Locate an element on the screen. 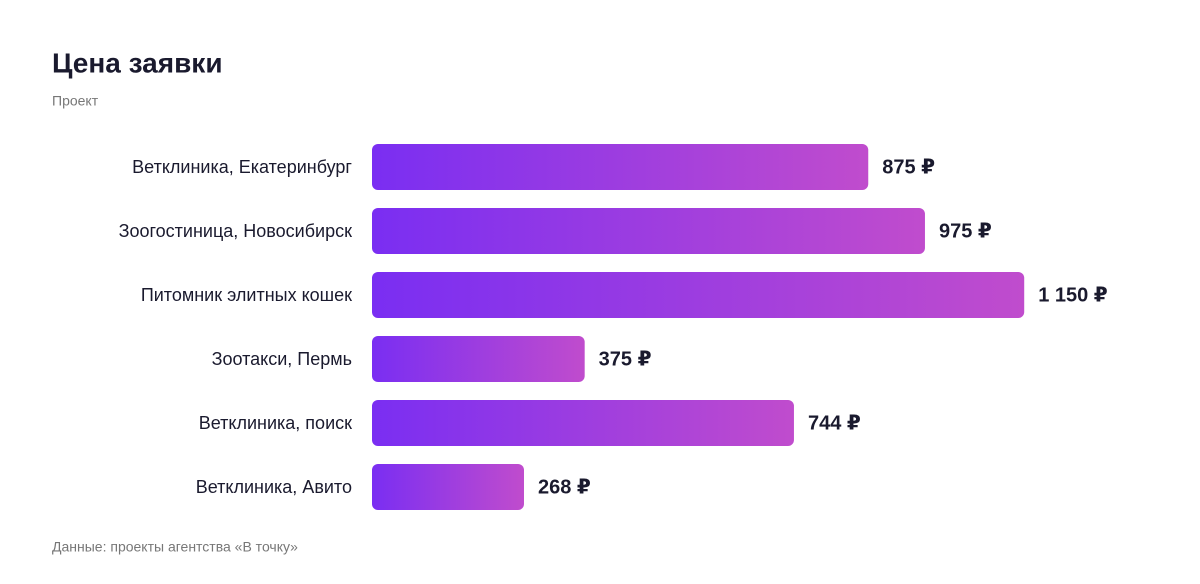  value-label: 375 ₽ is located at coordinates (625, 359).